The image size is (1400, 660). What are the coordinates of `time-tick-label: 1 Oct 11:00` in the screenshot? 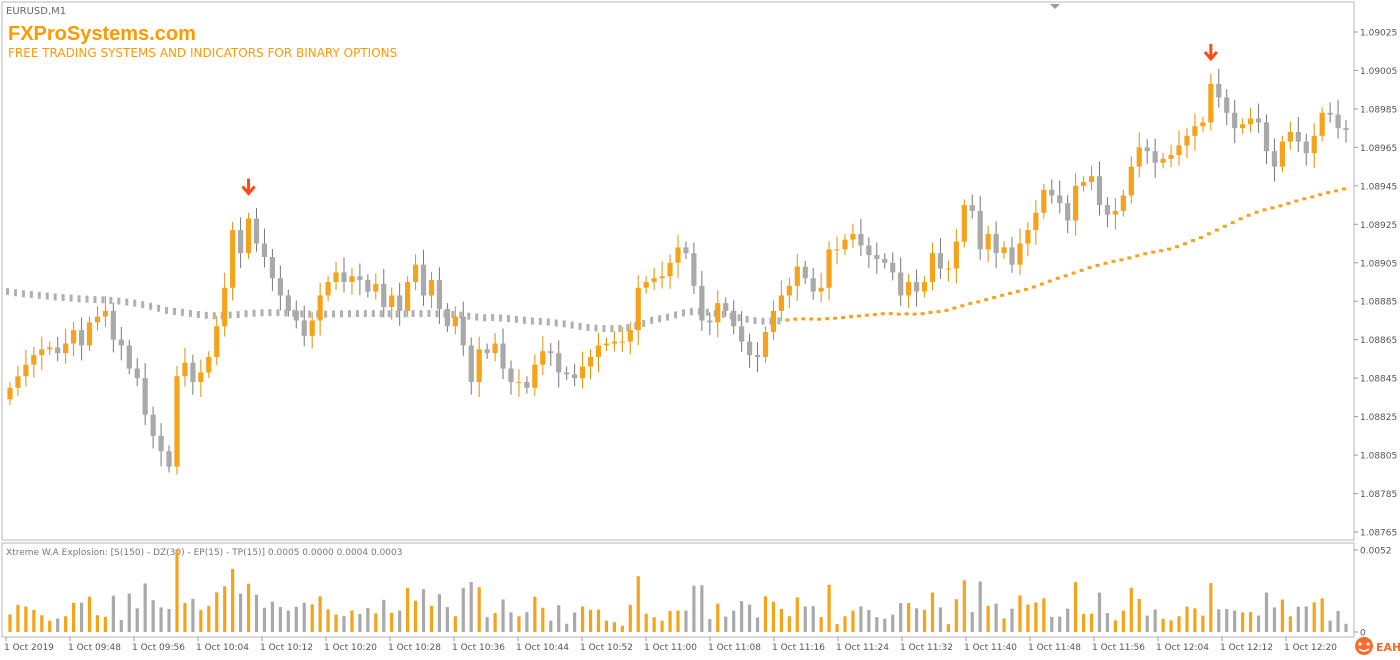 It's located at (670, 648).